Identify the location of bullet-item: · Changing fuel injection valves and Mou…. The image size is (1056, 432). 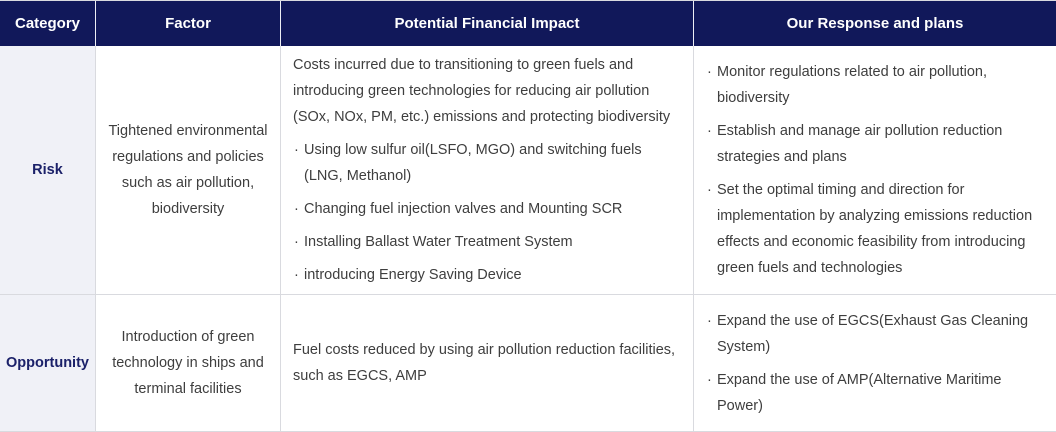
(488, 209).